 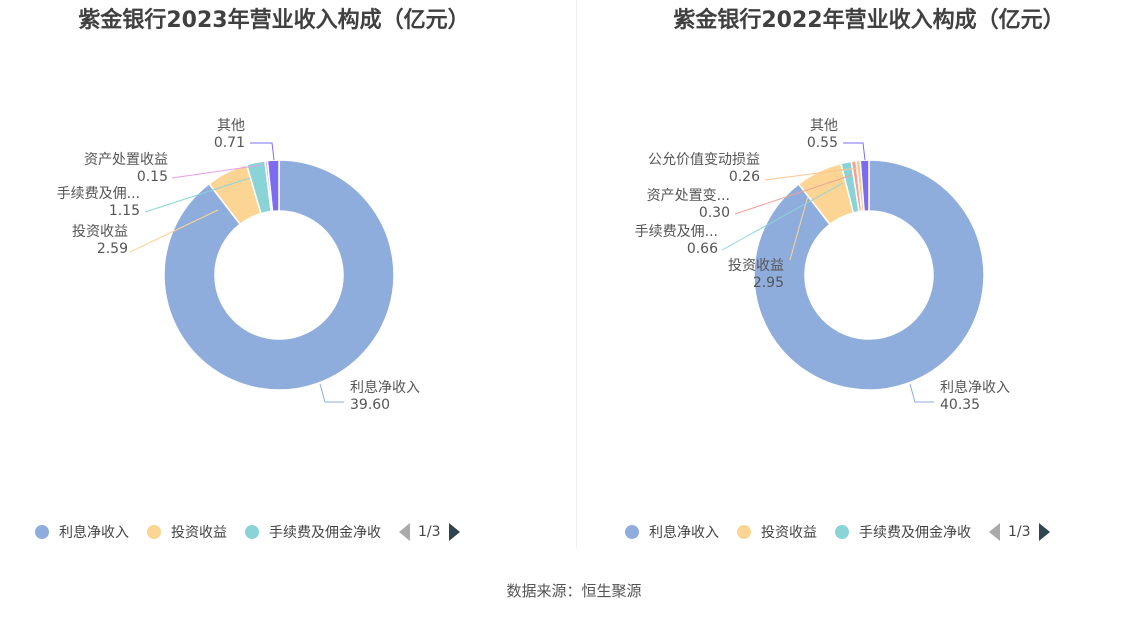 What do you see at coordinates (576, 274) in the screenshot?
I see `panel-divider` at bounding box center [576, 274].